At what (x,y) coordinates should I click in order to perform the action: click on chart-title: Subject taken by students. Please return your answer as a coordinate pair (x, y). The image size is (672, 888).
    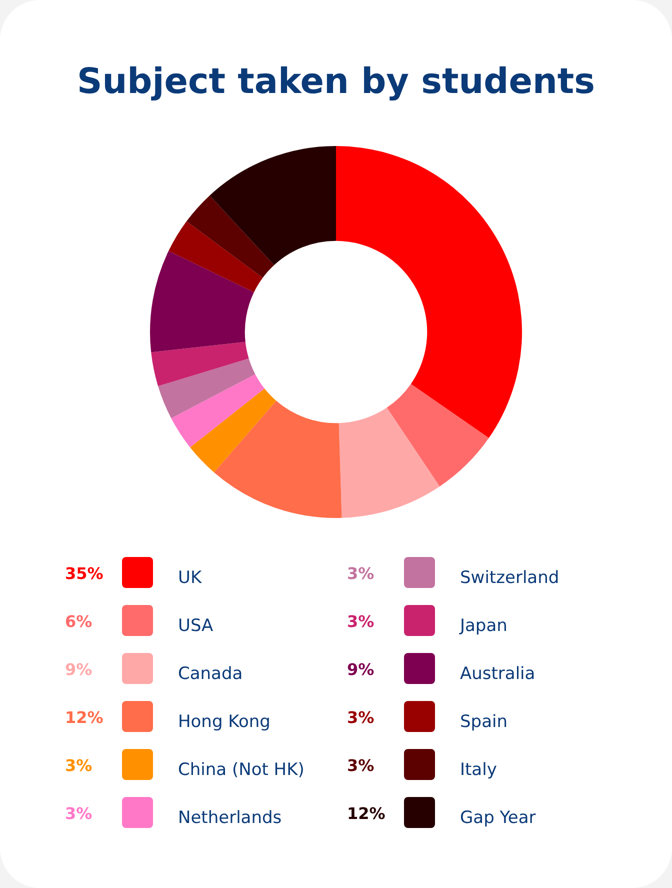
    Looking at the image, I should click on (336, 82).